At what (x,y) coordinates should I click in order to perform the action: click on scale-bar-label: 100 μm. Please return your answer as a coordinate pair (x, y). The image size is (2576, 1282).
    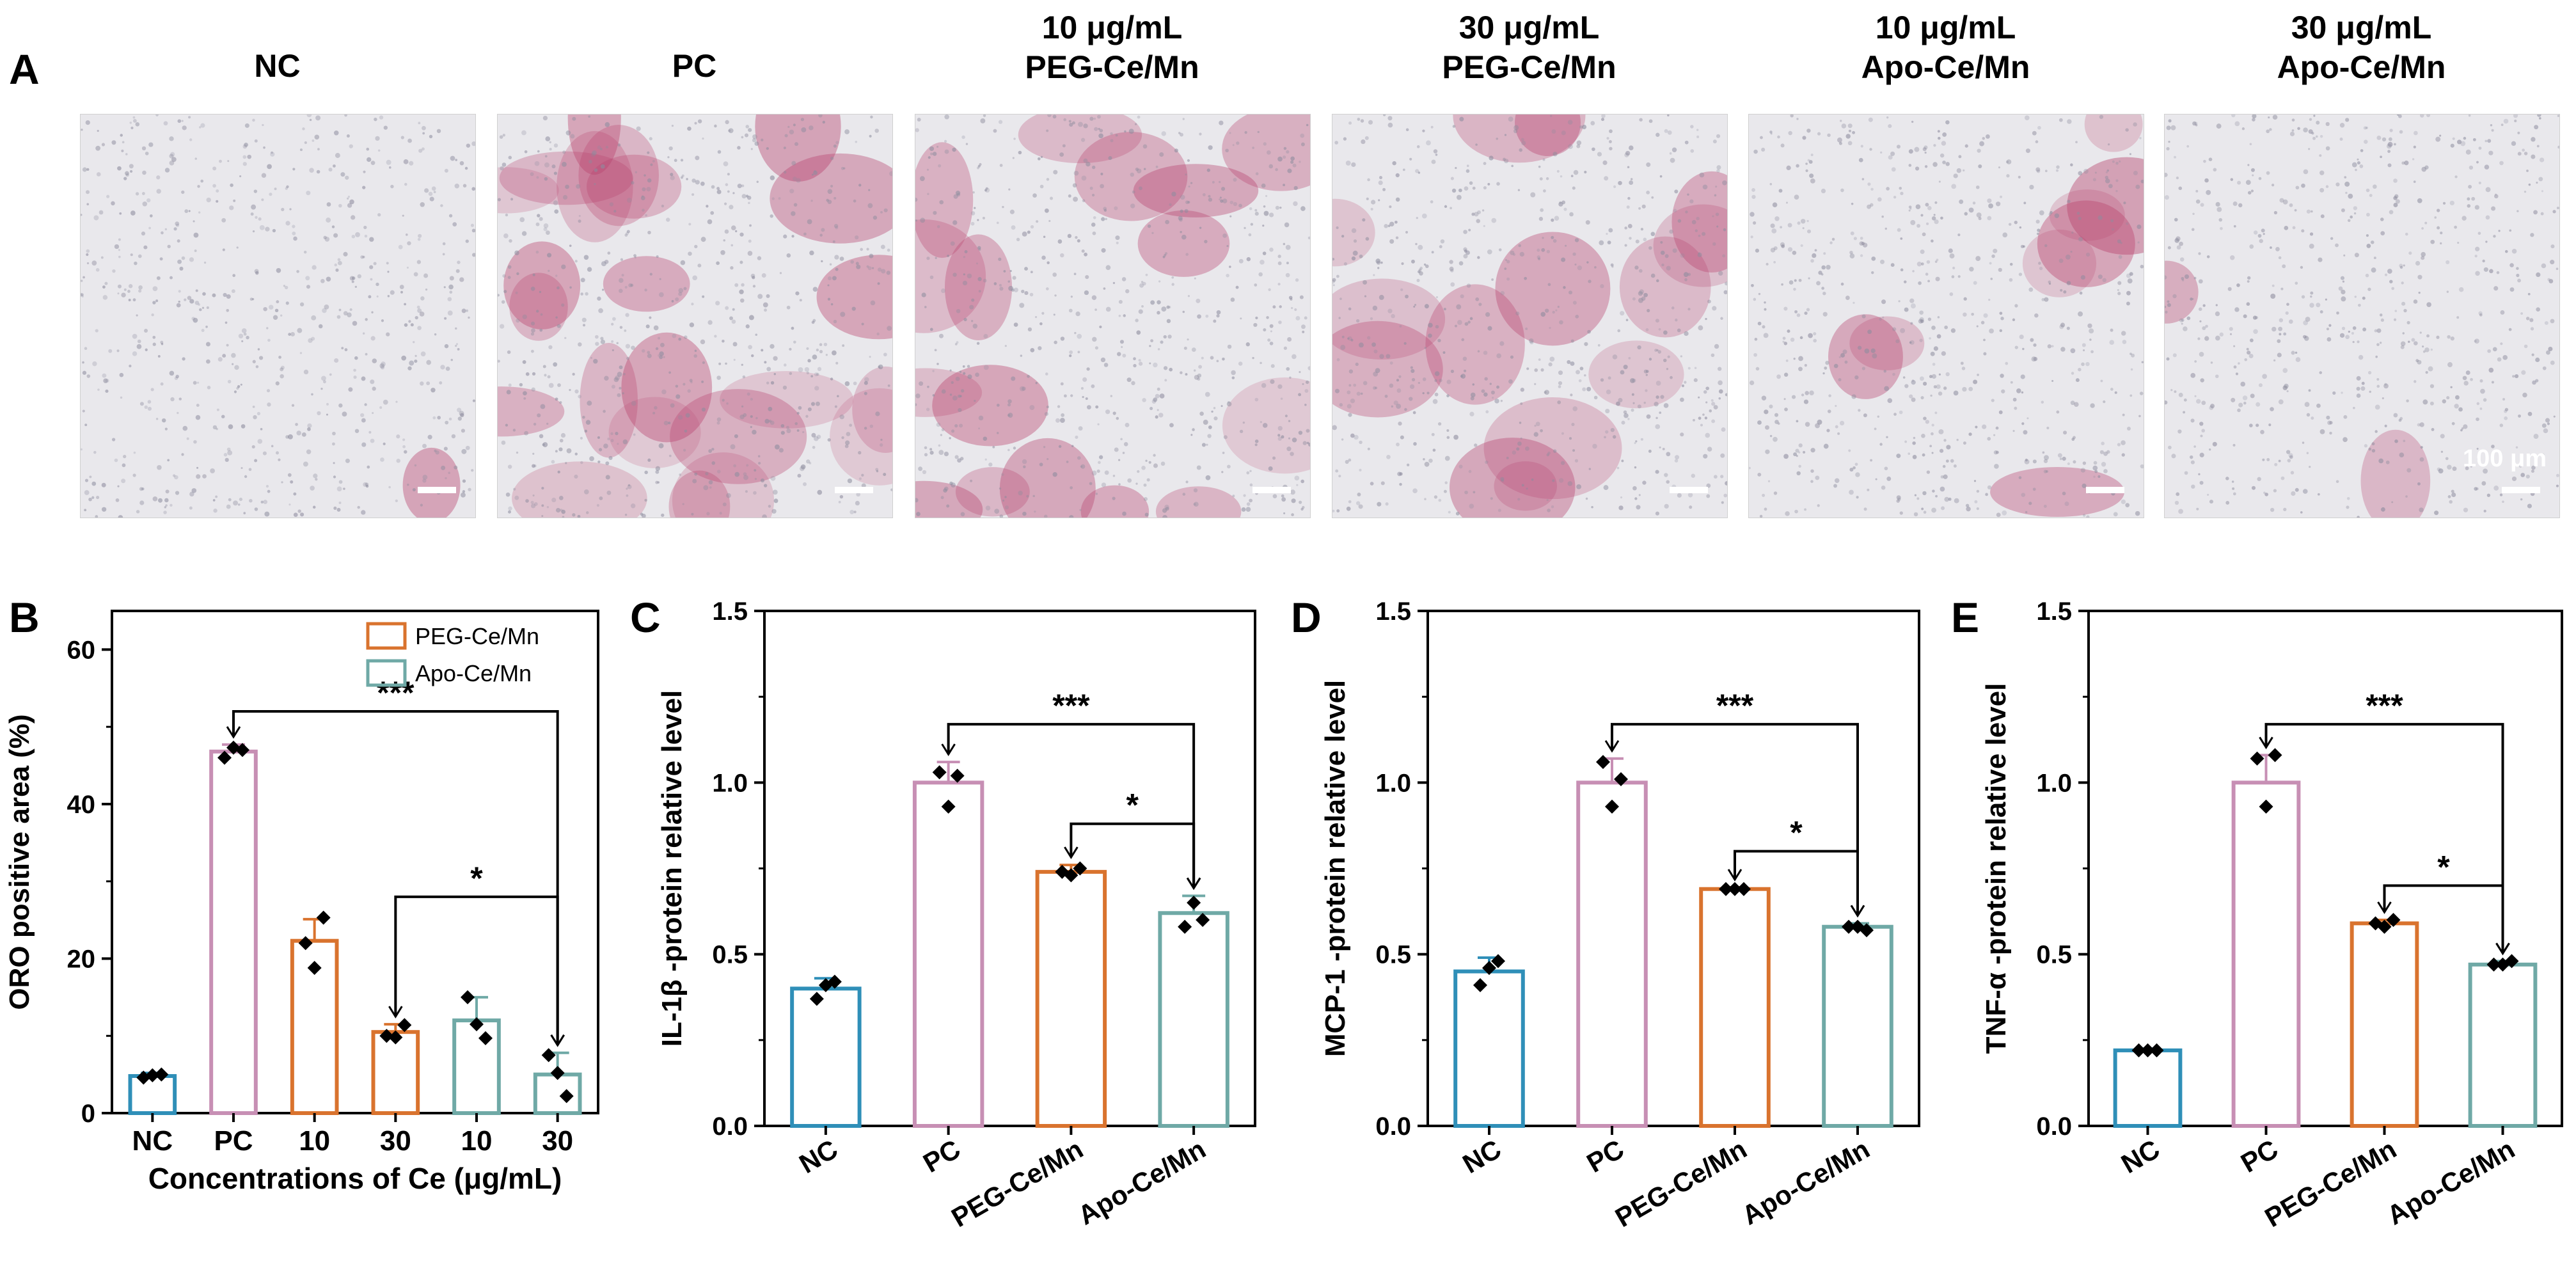
    Looking at the image, I should click on (2505, 458).